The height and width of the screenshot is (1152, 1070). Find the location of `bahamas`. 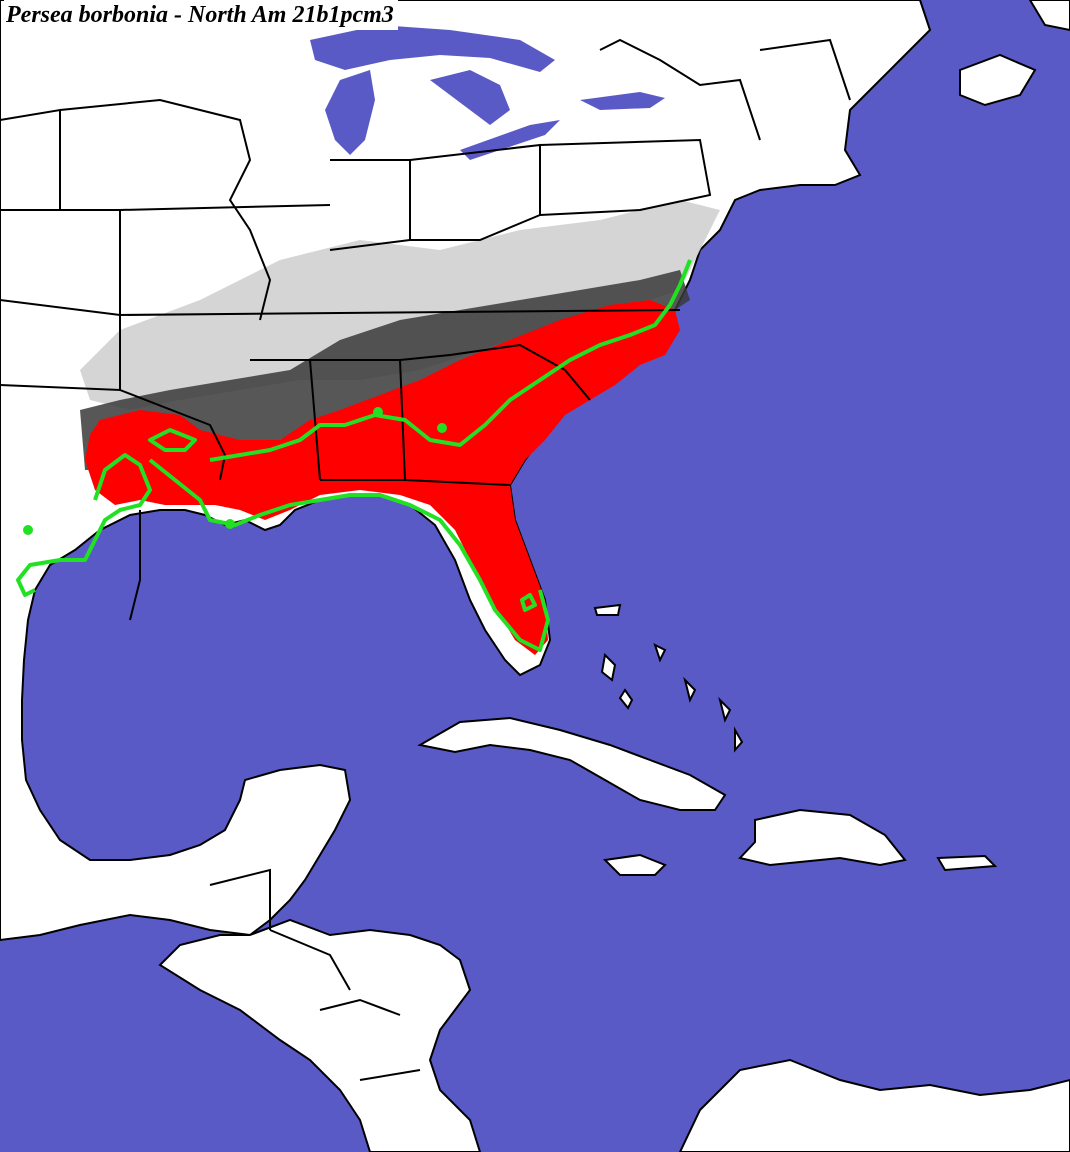

bahamas is located at coordinates (668, 678).